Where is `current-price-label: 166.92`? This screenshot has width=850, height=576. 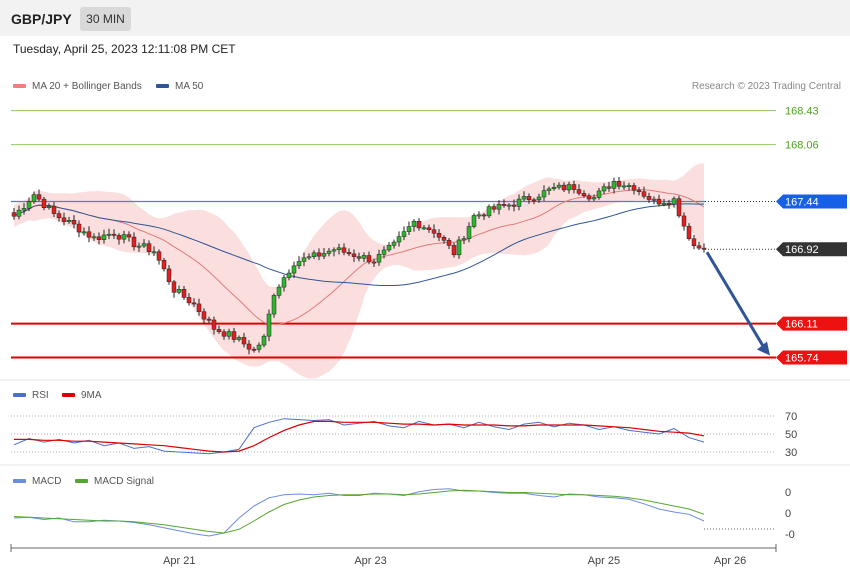 current-price-label: 166.92 is located at coordinates (802, 250).